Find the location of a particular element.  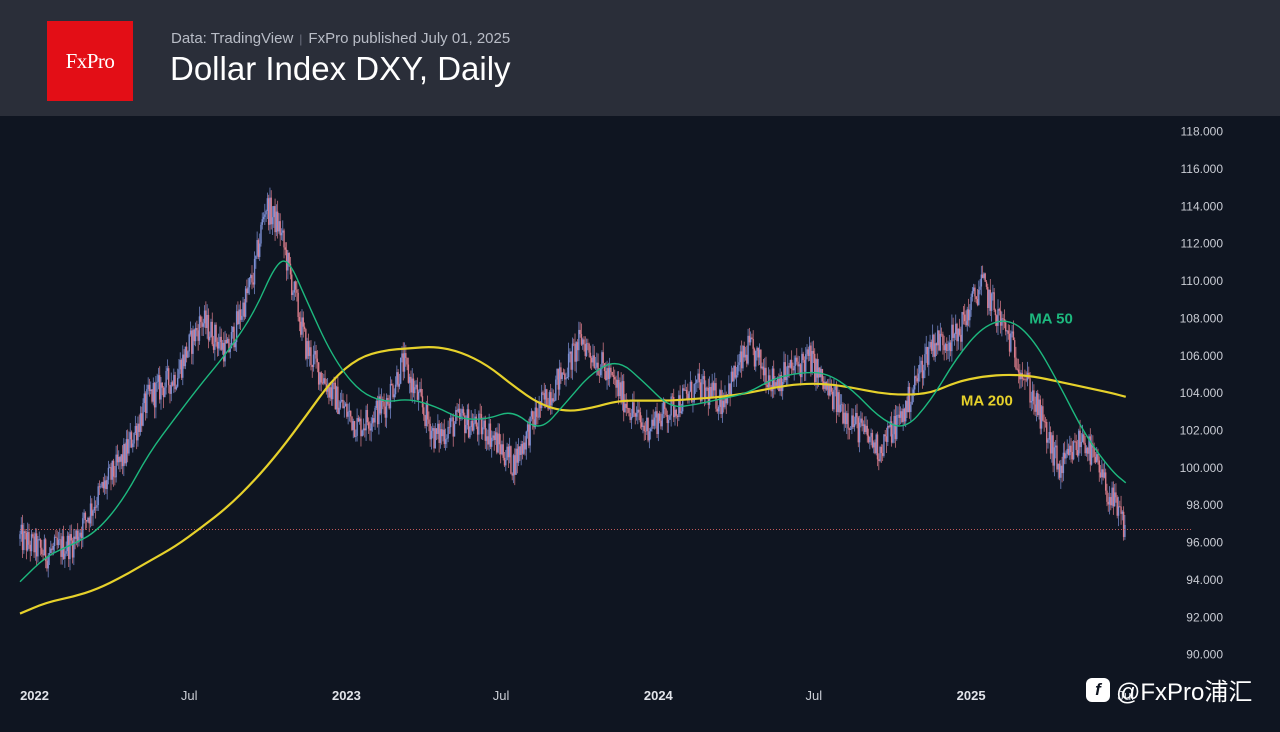

y-tick-label: 110.000 is located at coordinates (1202, 281).